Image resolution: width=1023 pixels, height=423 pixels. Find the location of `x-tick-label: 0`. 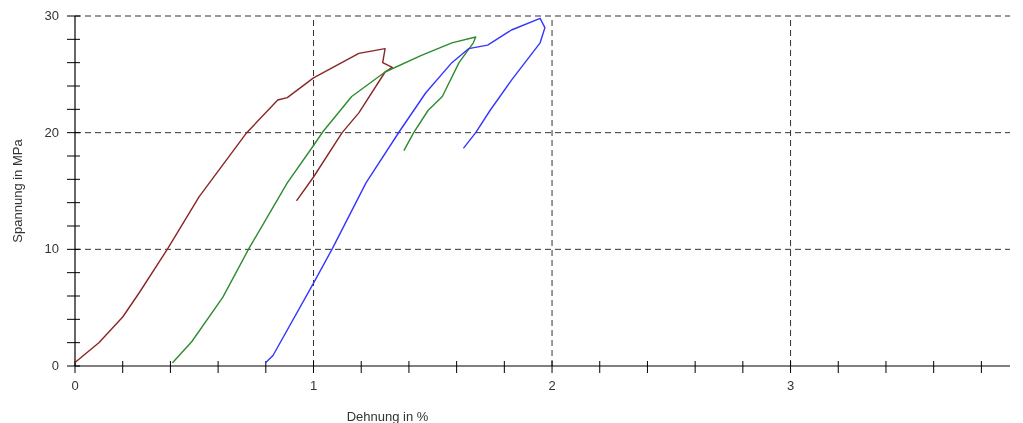

x-tick-label: 0 is located at coordinates (75, 385).